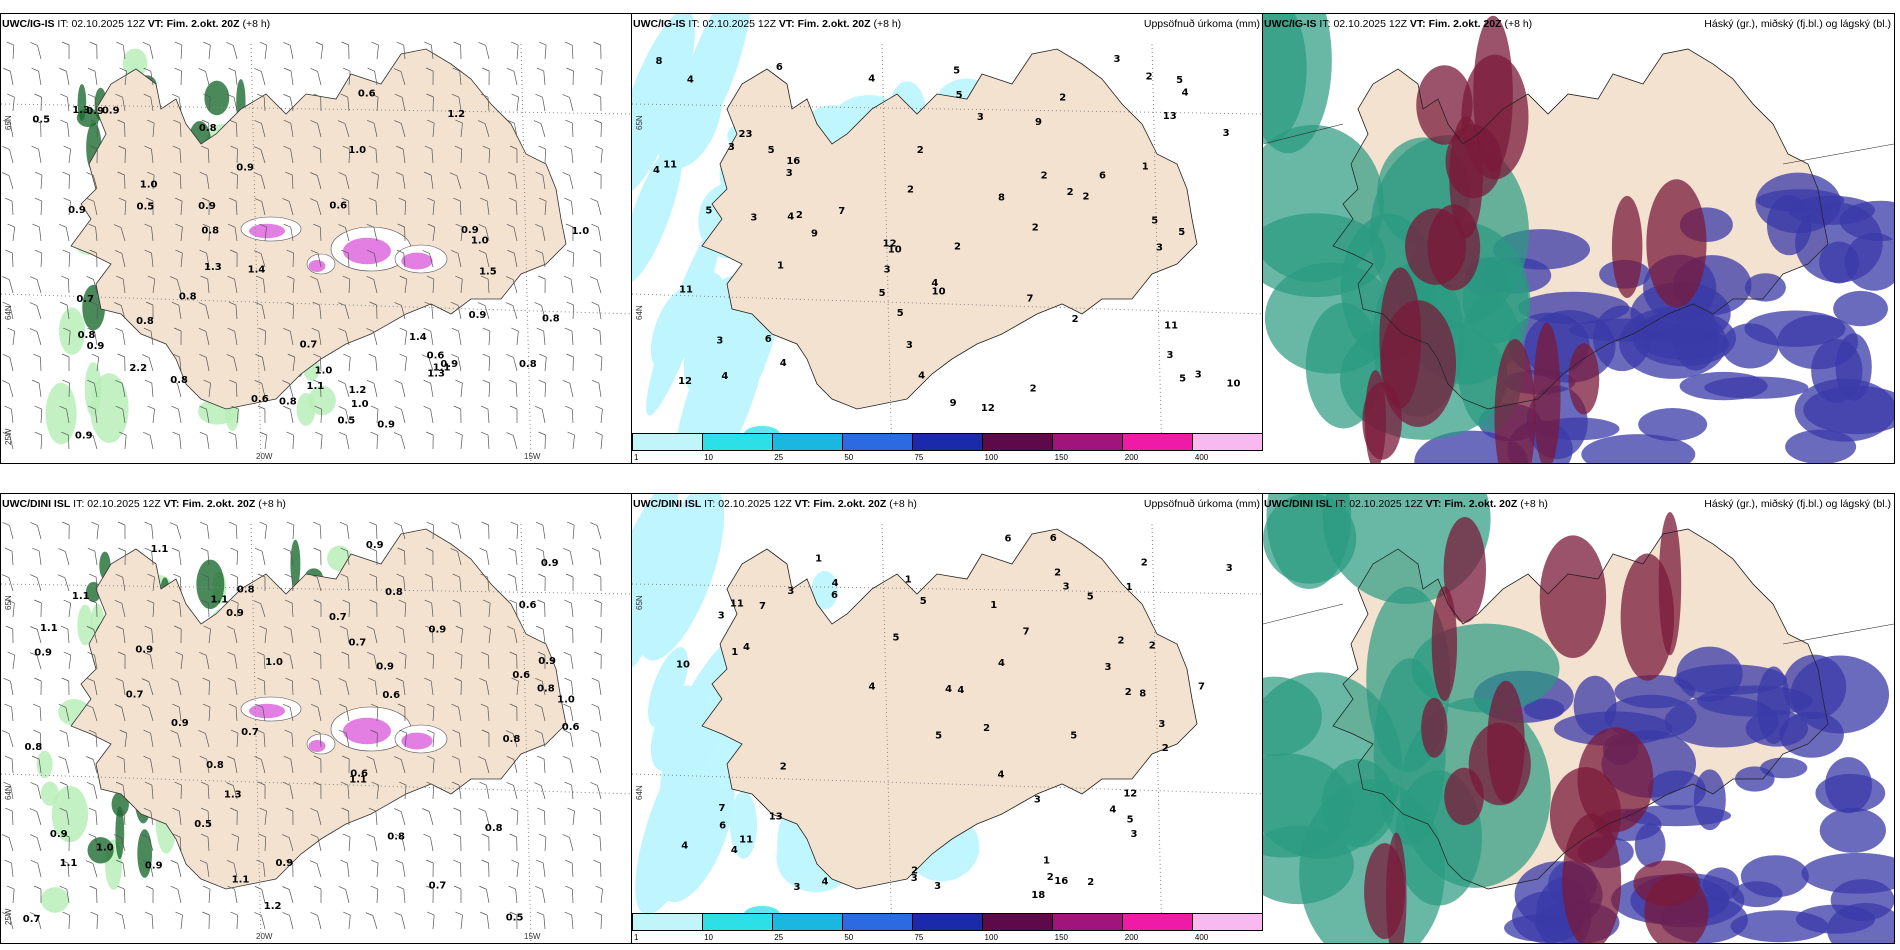  What do you see at coordinates (947, 448) in the screenshot?
I see `precip-colorbar: 1 10 25 50 75 100 150 200 400` at bounding box center [947, 448].